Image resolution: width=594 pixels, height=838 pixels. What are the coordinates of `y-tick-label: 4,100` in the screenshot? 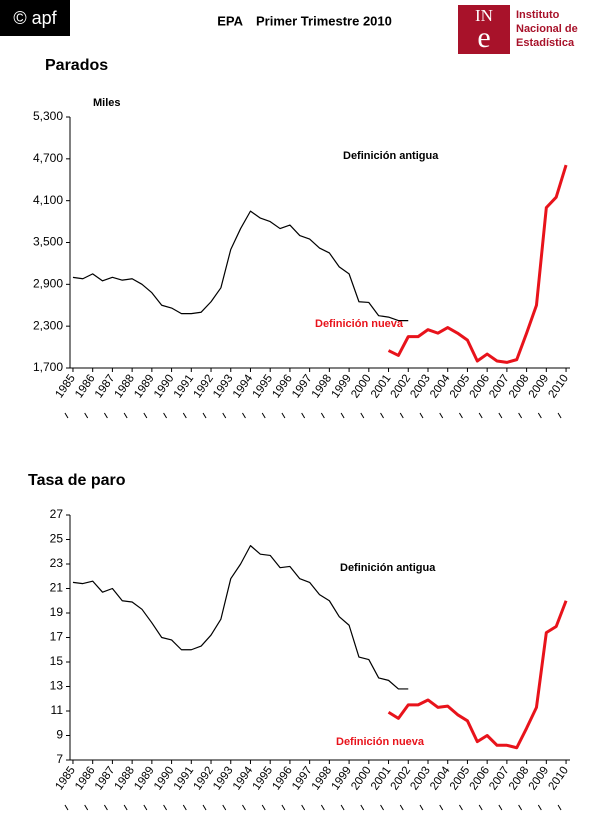 It's located at (48, 200).